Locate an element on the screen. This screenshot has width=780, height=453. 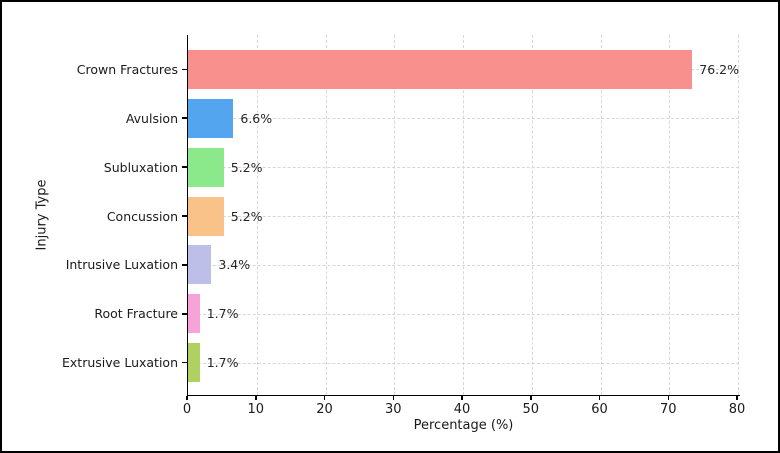
y-tick-row: Subluxation is located at coordinates (94, 167).